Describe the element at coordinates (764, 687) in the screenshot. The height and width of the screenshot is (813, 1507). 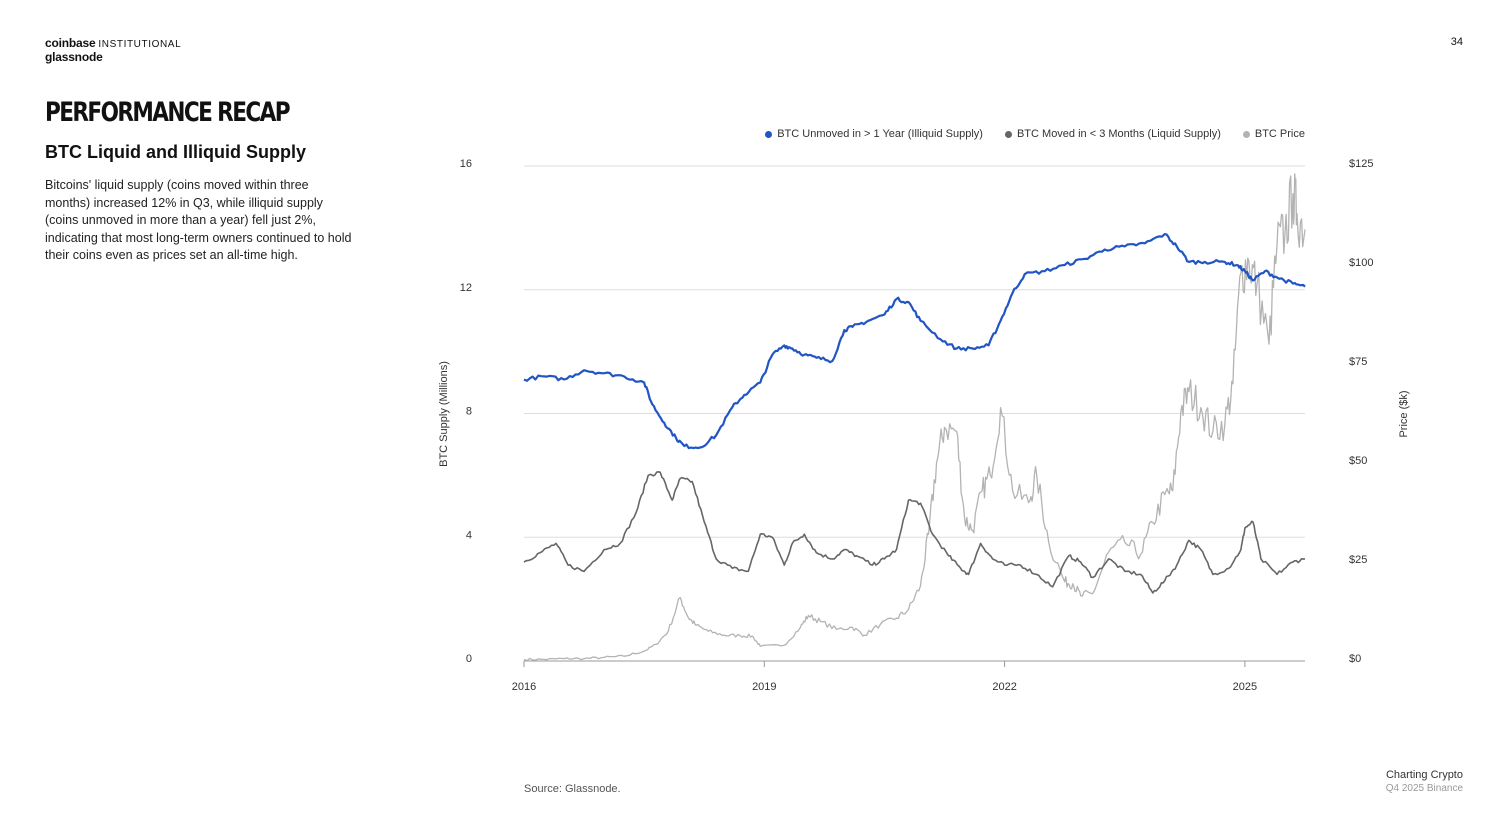
I see `x-tick-label: 2019` at that location.